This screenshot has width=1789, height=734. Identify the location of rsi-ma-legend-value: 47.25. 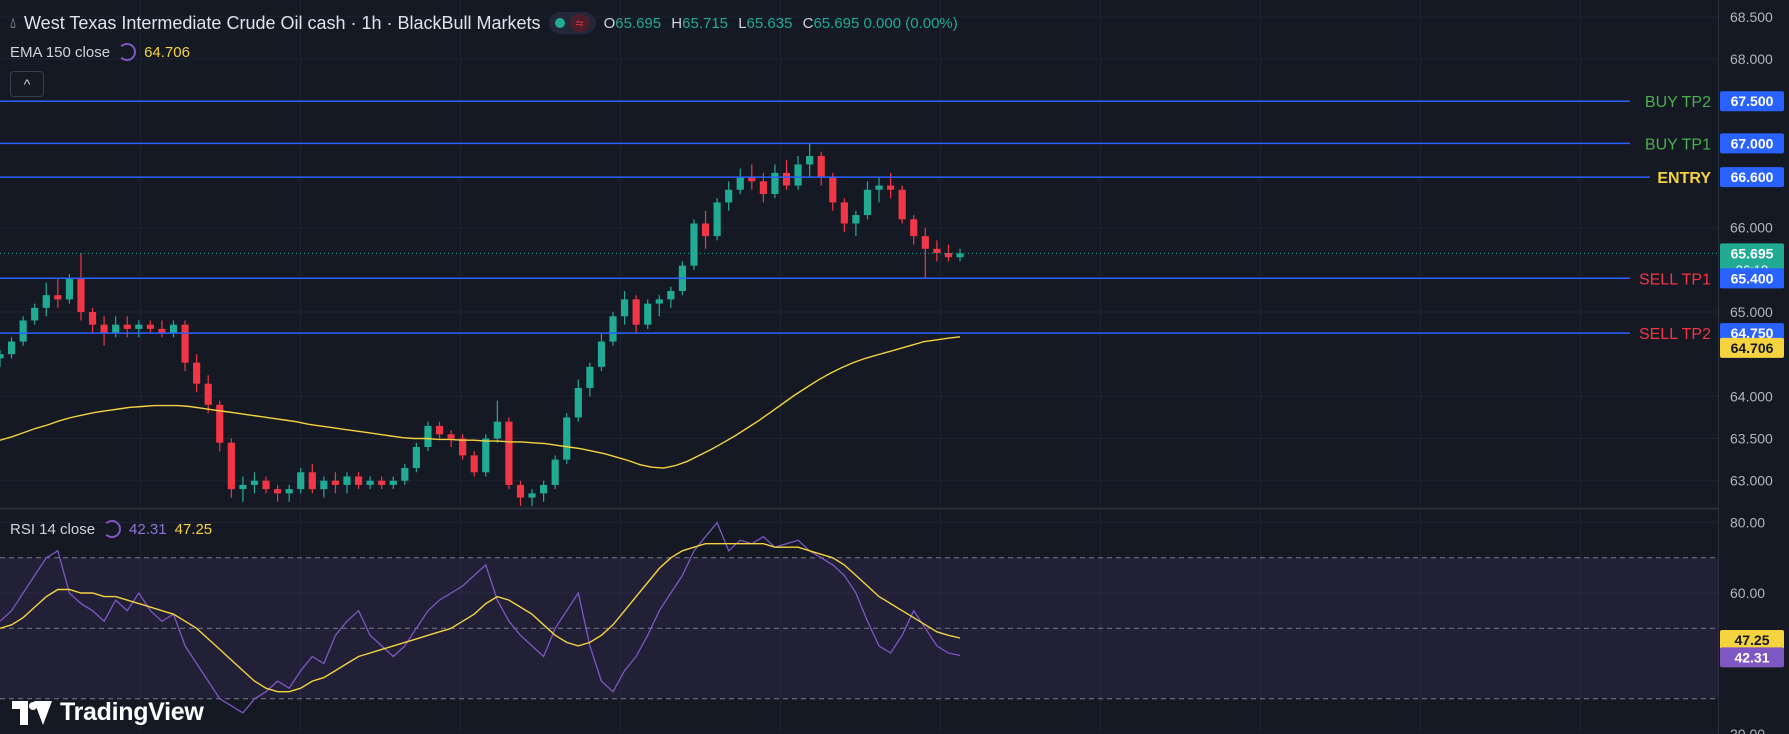
(193, 529).